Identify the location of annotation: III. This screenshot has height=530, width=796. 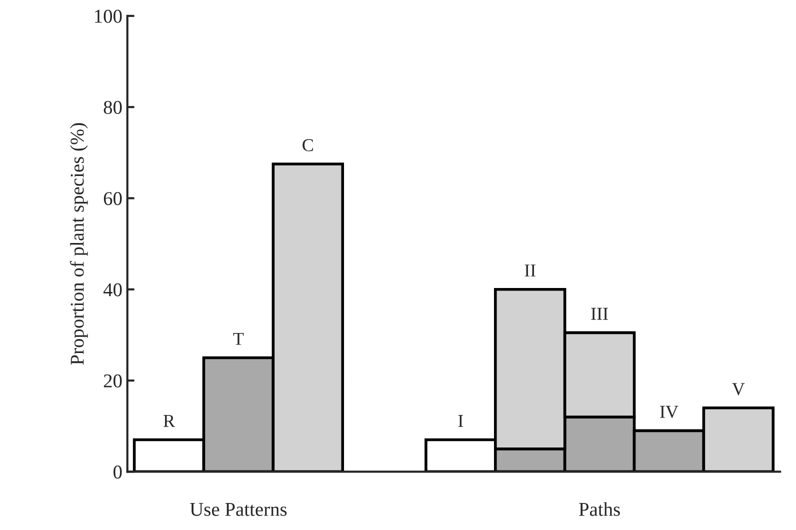
(599, 314).